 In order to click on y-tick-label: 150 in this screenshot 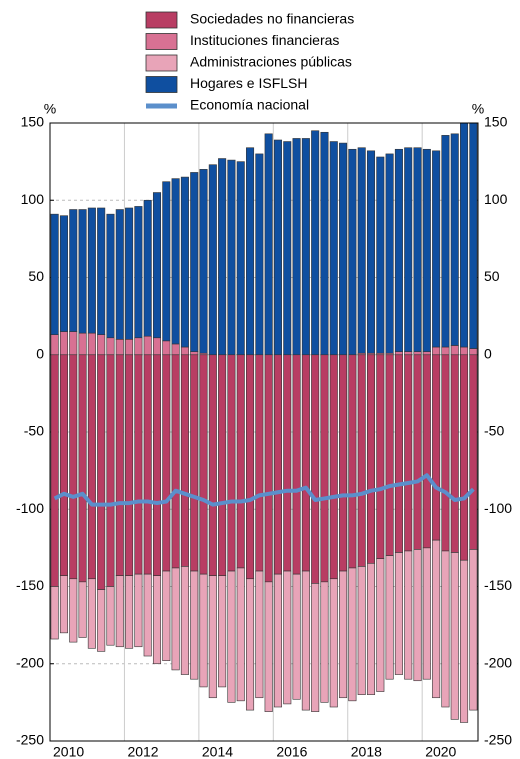, I will do `click(33, 122)`.